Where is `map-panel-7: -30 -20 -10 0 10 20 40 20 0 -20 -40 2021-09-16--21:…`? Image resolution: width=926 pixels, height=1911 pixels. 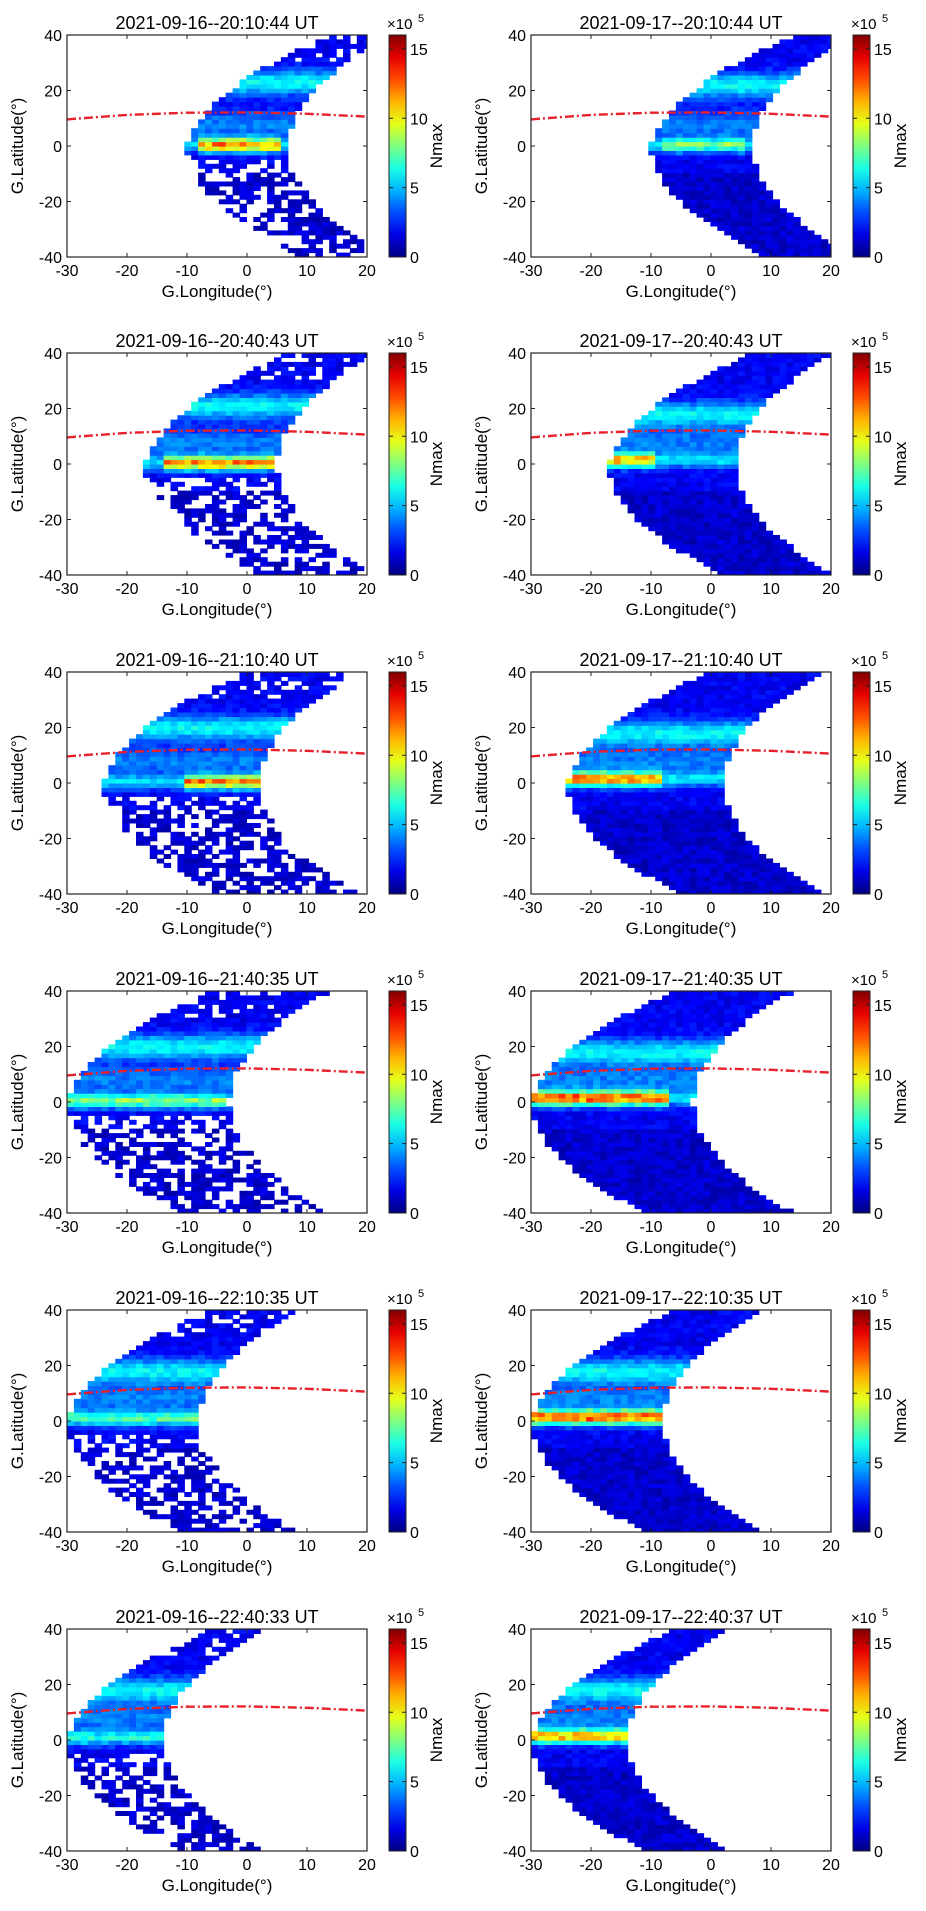 map-panel-7: -30 -20 -10 0 10 20 40 20 0 -20 -40 2021-09-16--21:… is located at coordinates (227, 1113).